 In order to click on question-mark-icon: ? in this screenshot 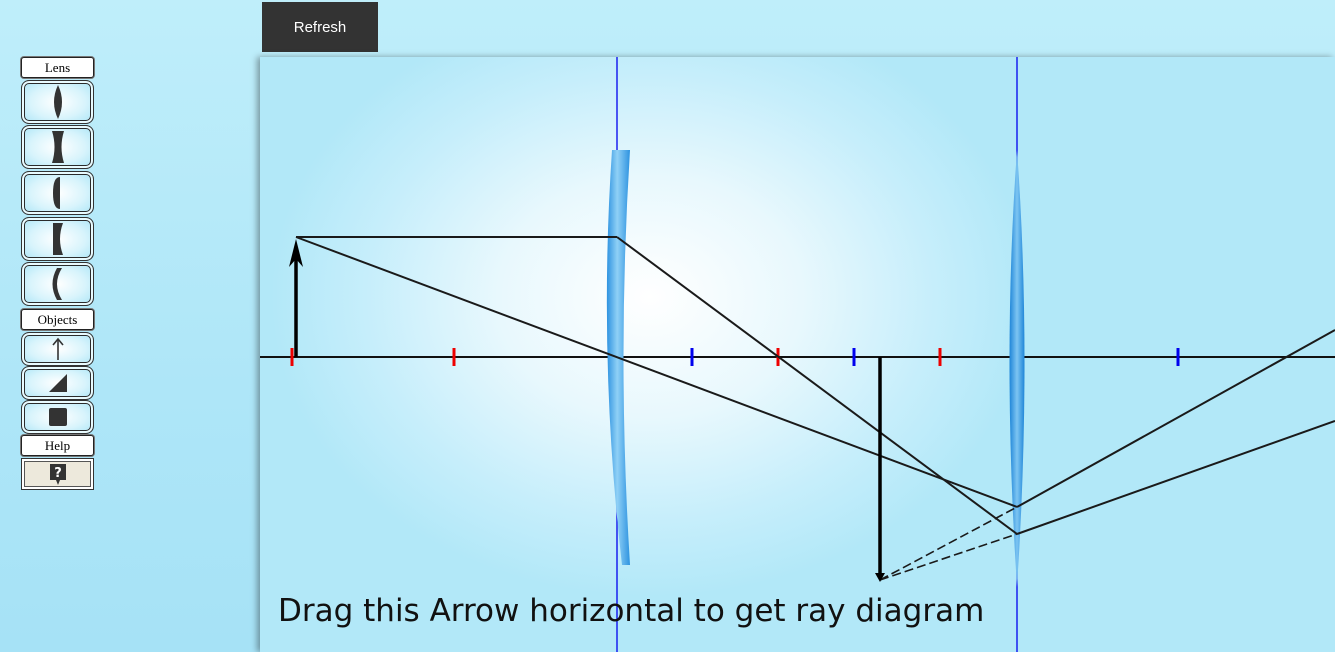, I will do `click(57, 474)`.